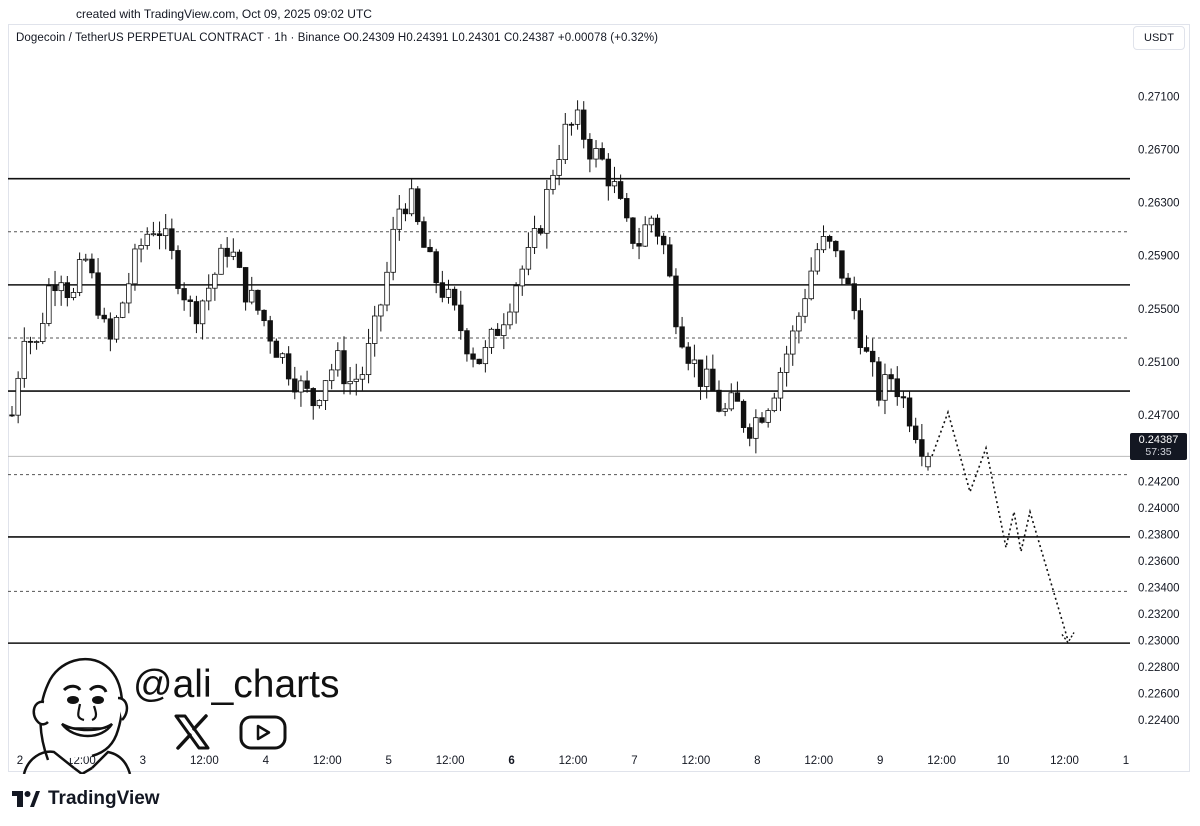 The image size is (1200, 826). Describe the element at coordinates (1159, 363) in the screenshot. I see `y-tick-label: 0.25100` at that location.